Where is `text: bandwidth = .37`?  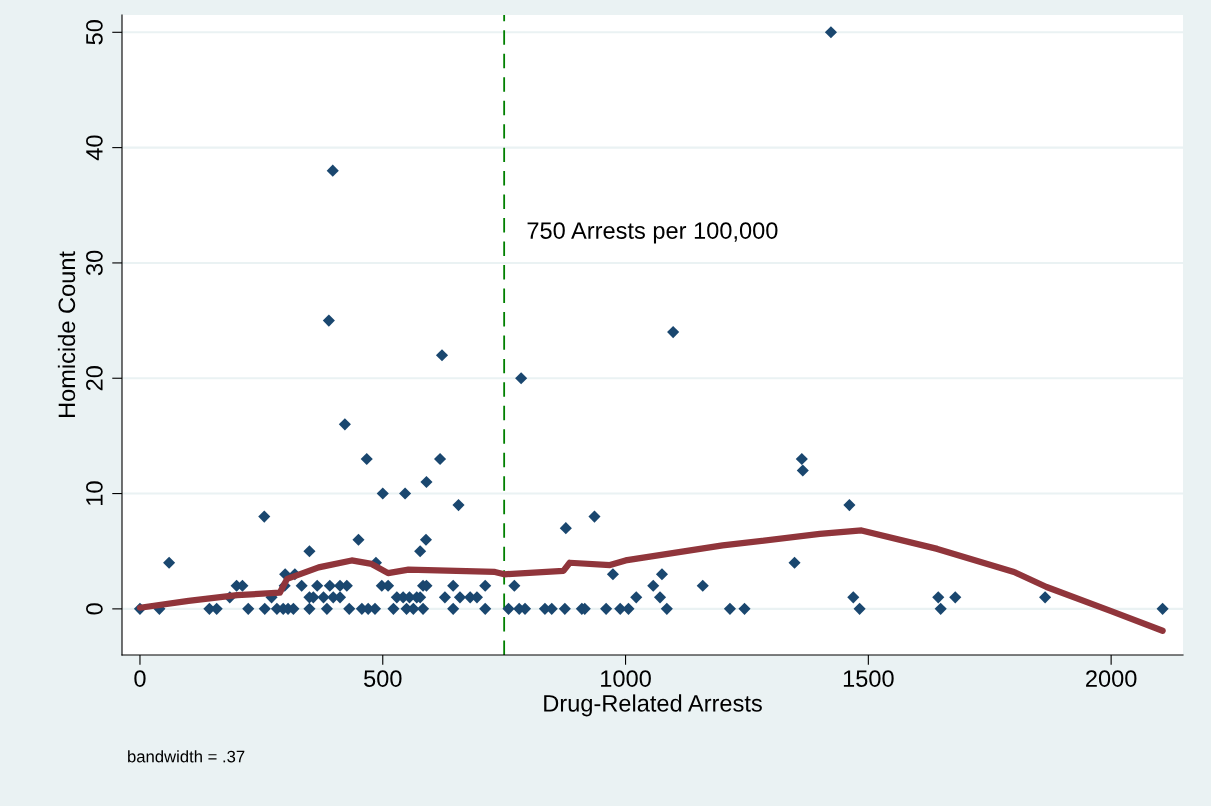 text: bandwidth = .37 is located at coordinates (186, 756).